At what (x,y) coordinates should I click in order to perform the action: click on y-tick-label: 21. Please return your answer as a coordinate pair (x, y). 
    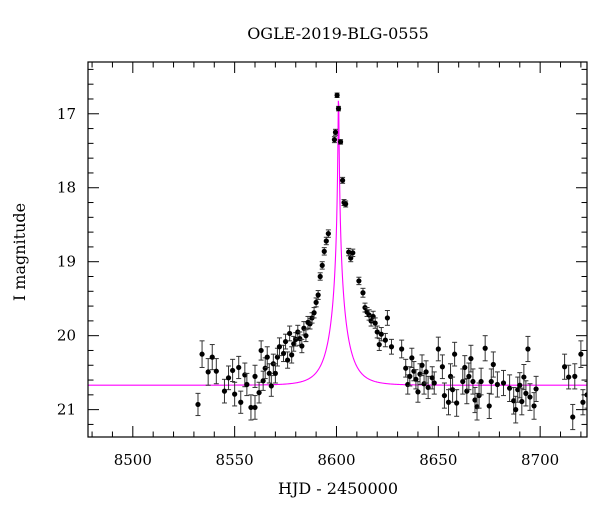
    Looking at the image, I should click on (66, 410).